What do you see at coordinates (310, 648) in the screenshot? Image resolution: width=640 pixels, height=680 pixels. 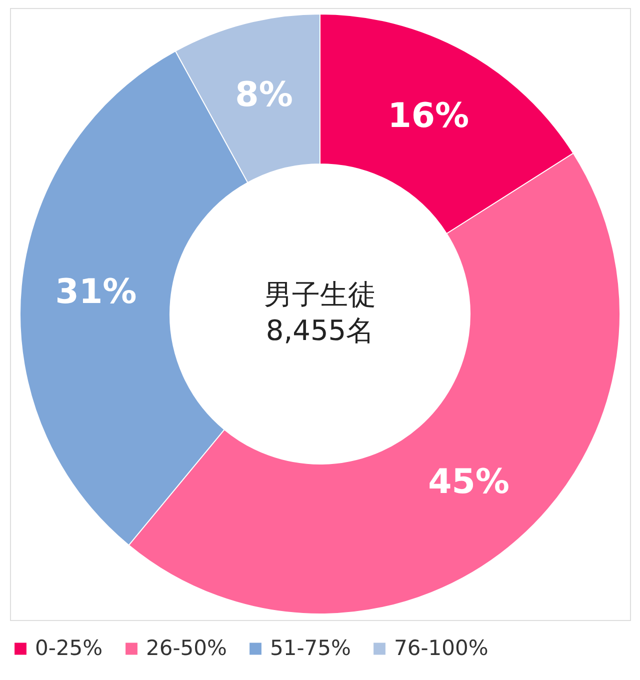 I see `legend-label: 51-75%` at bounding box center [310, 648].